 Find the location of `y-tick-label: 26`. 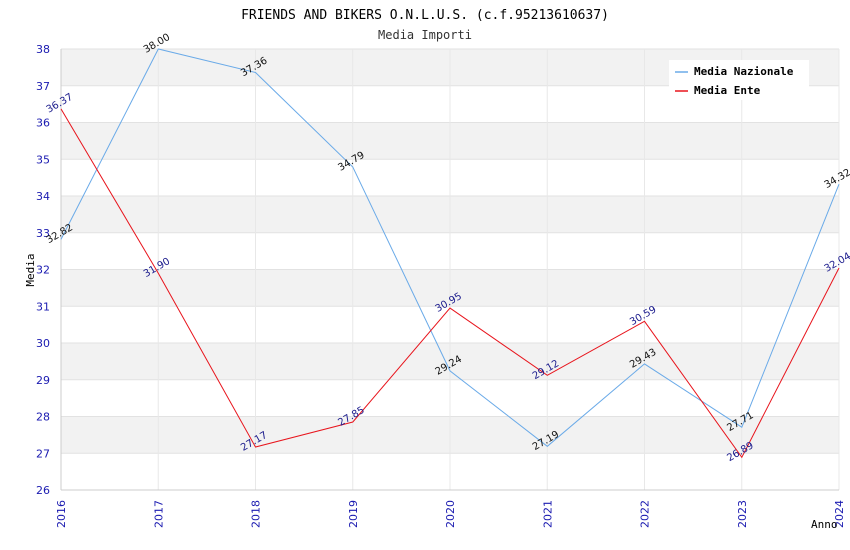

y-tick-label: 26 is located at coordinates (43, 490).